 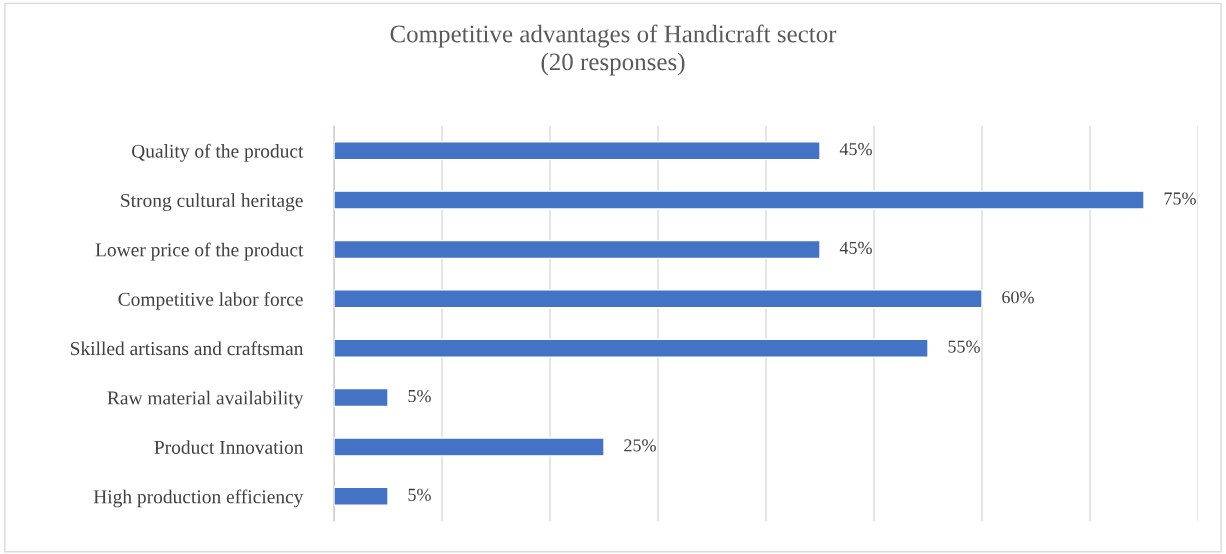 I want to click on y-tick-label: Strong cultural heritage, so click(x=212, y=202).